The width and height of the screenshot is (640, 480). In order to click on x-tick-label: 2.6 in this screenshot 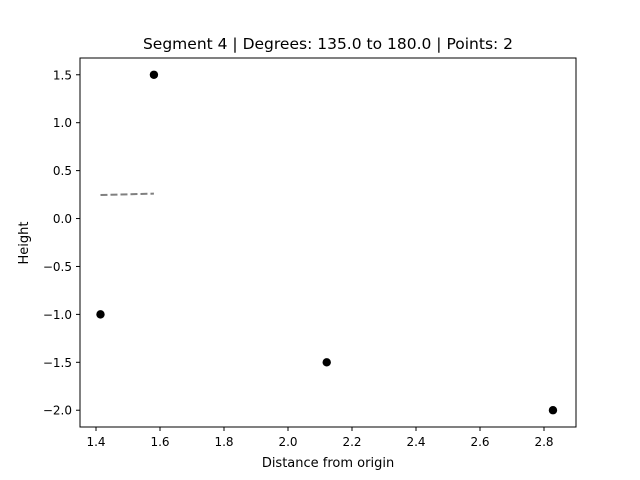, I will do `click(479, 442)`.